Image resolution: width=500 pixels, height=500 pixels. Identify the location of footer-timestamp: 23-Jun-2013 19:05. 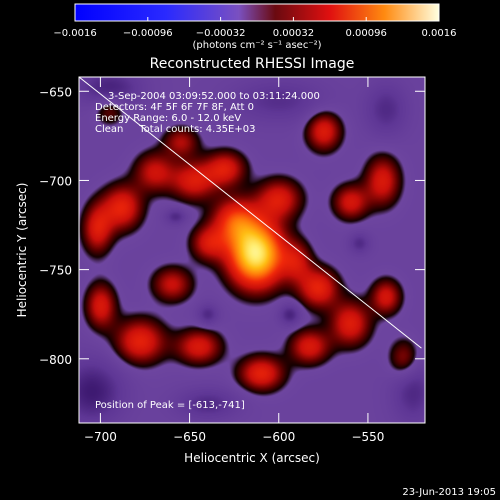
(449, 492).